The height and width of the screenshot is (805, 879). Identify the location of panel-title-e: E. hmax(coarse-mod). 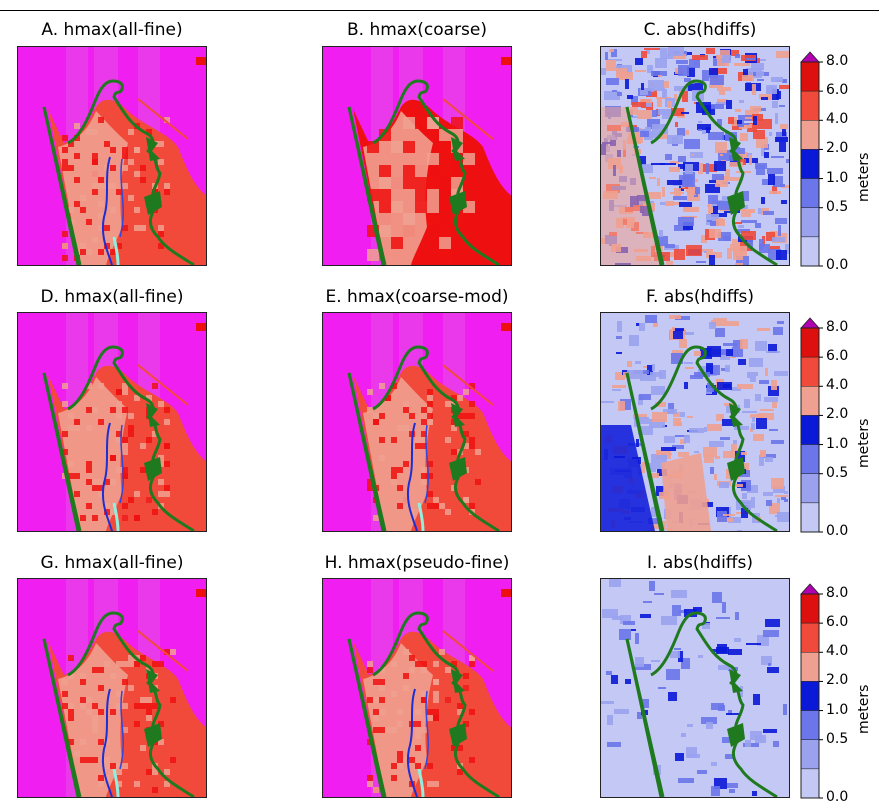
(417, 297).